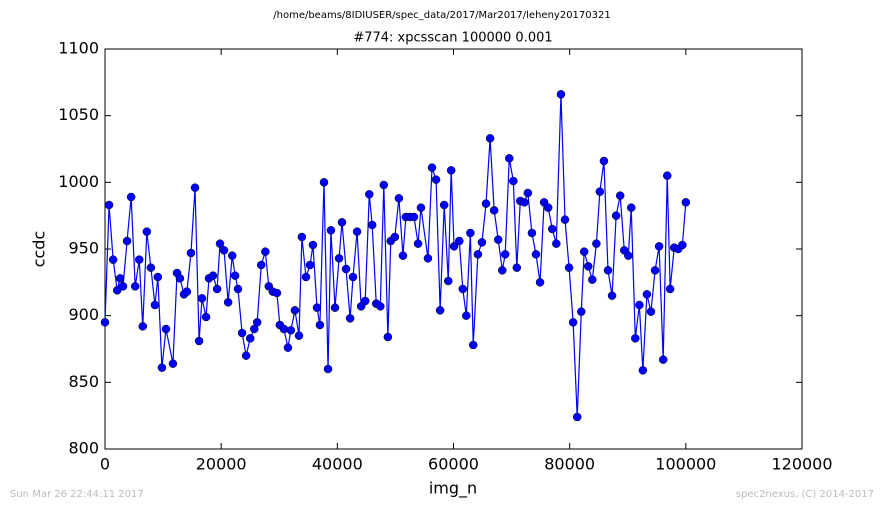 The height and width of the screenshot is (509, 884). Describe the element at coordinates (78, 114) in the screenshot. I see `y-tick-label: 1050` at that location.